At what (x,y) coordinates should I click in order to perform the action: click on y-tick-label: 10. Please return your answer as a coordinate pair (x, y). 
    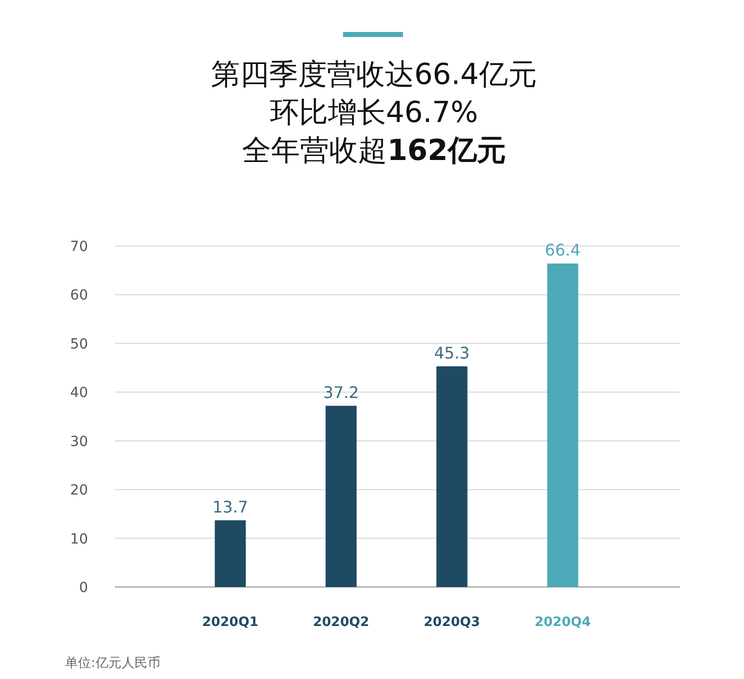
    Looking at the image, I should click on (79, 539).